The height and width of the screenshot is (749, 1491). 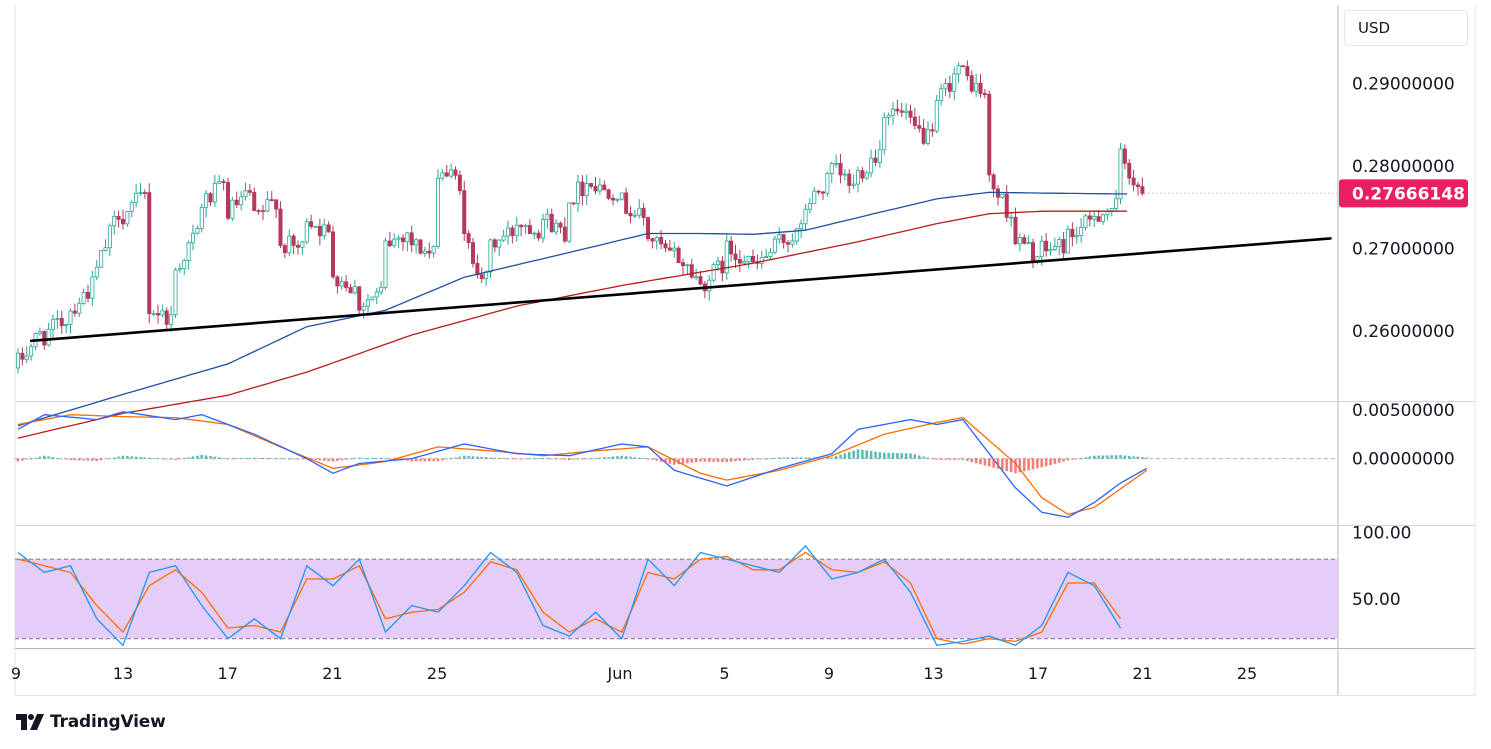 What do you see at coordinates (123, 673) in the screenshot?
I see `date-tick-label: 13` at bounding box center [123, 673].